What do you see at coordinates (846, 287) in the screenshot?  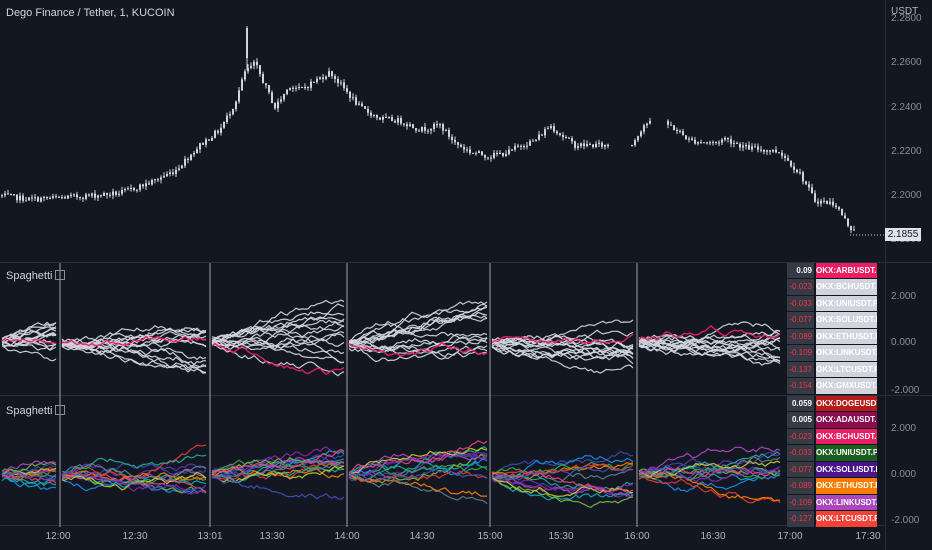 I see `table-symbol: OKX:BCHUSDT.P` at bounding box center [846, 287].